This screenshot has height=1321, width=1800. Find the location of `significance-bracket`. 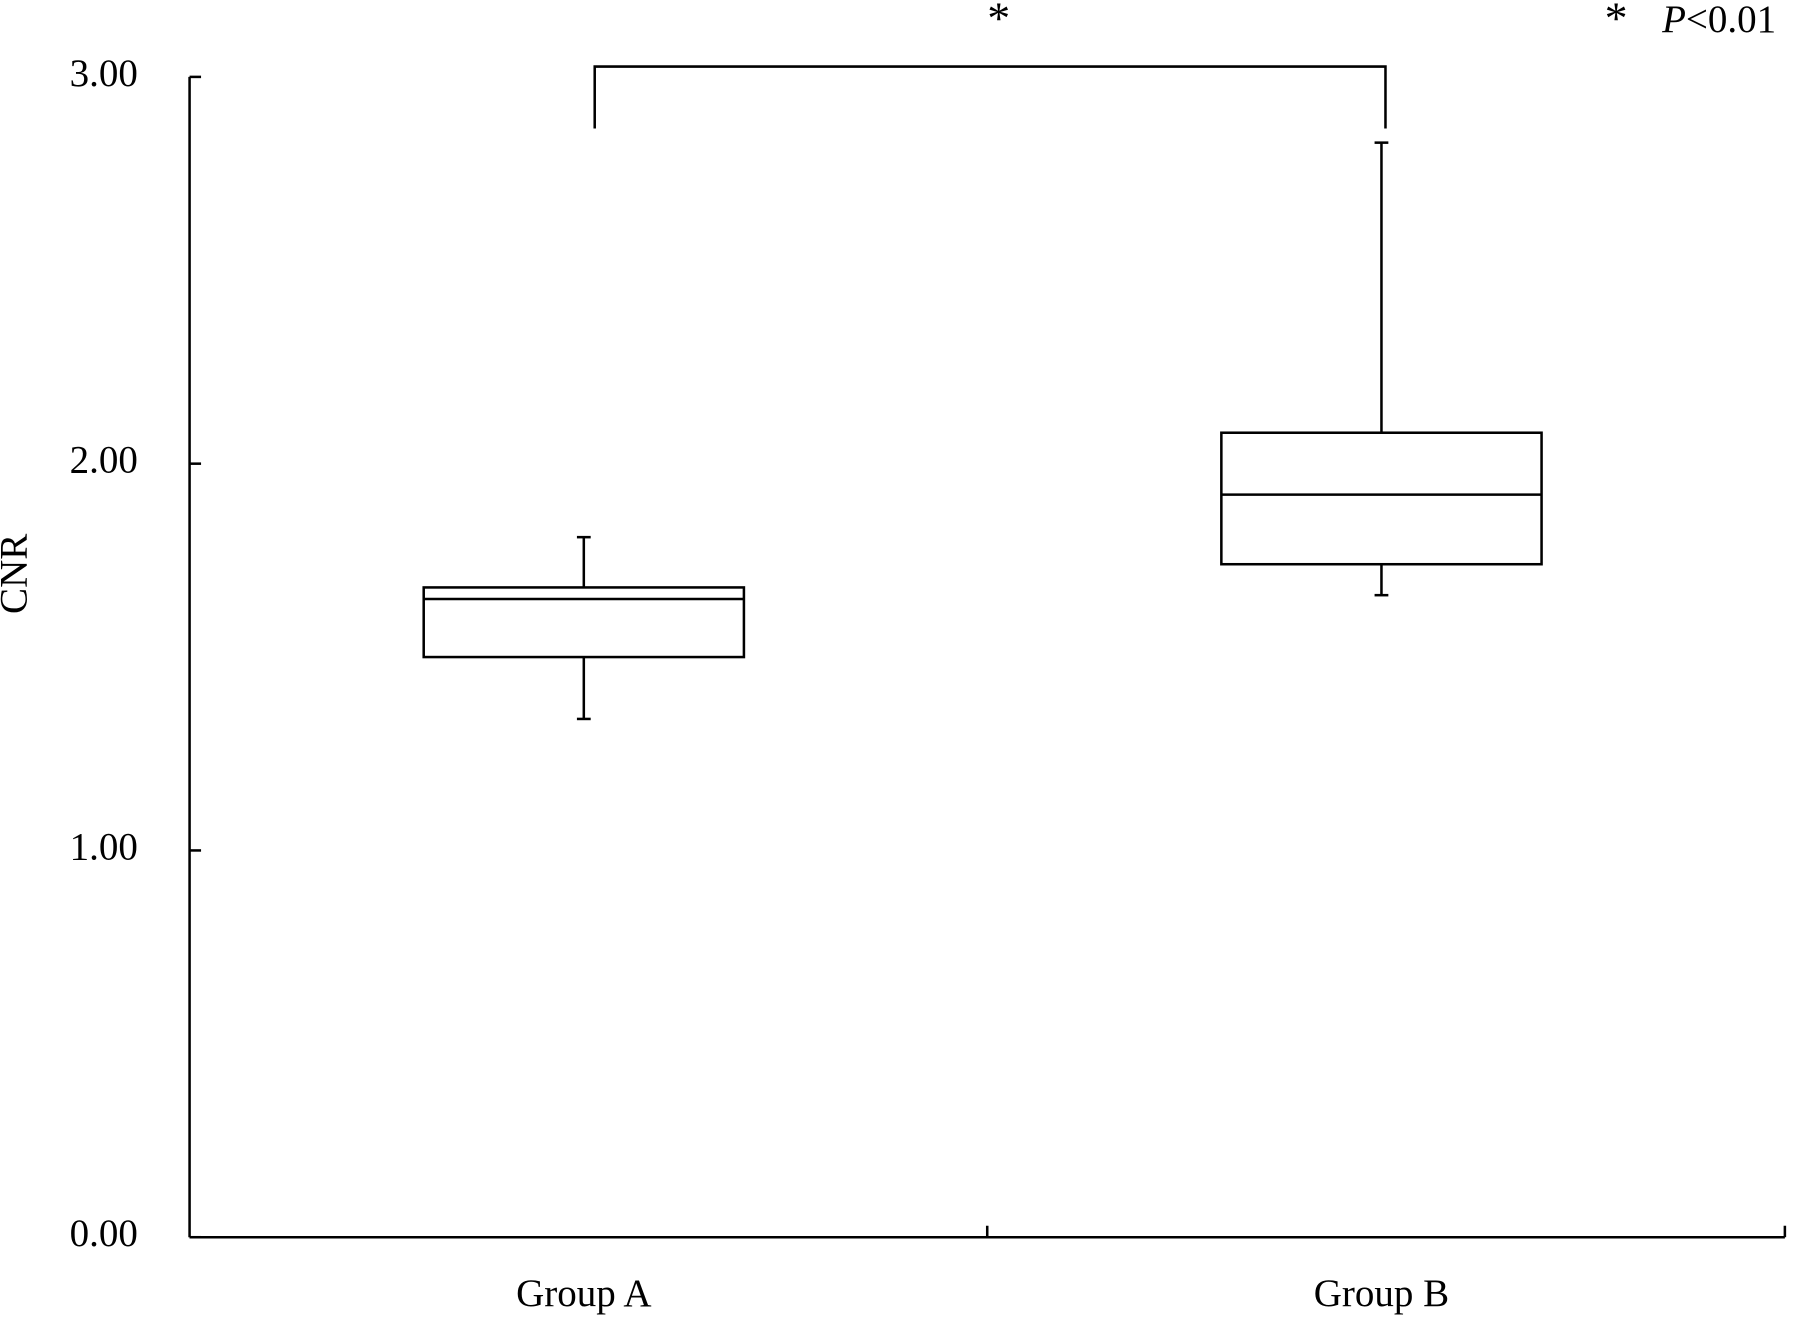

significance-bracket is located at coordinates (990, 97).